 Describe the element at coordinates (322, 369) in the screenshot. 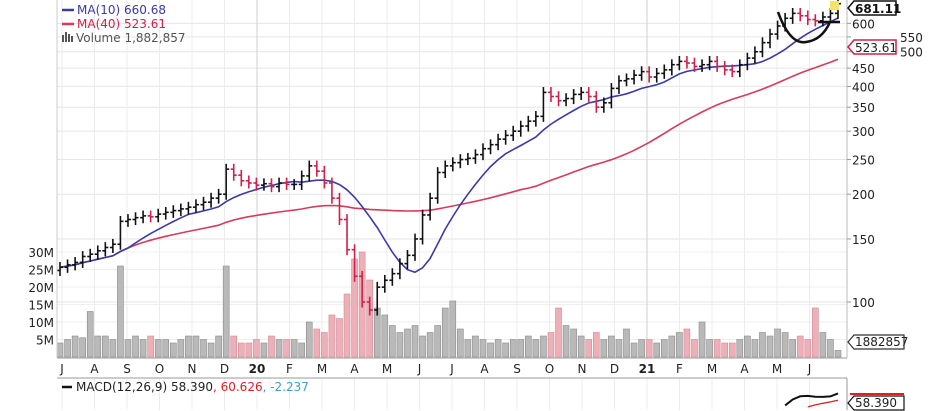

I see `month-label: M` at that location.